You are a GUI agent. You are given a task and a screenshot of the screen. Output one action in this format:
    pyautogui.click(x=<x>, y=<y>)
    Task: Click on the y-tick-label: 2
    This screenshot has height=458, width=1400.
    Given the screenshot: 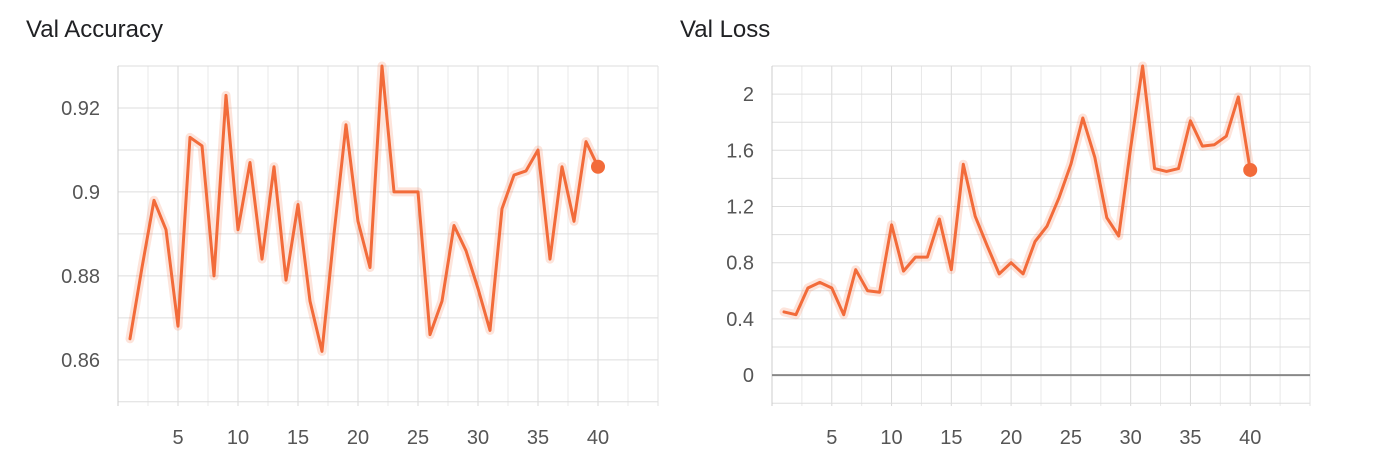 What is the action you would take?
    pyautogui.click(x=748, y=95)
    